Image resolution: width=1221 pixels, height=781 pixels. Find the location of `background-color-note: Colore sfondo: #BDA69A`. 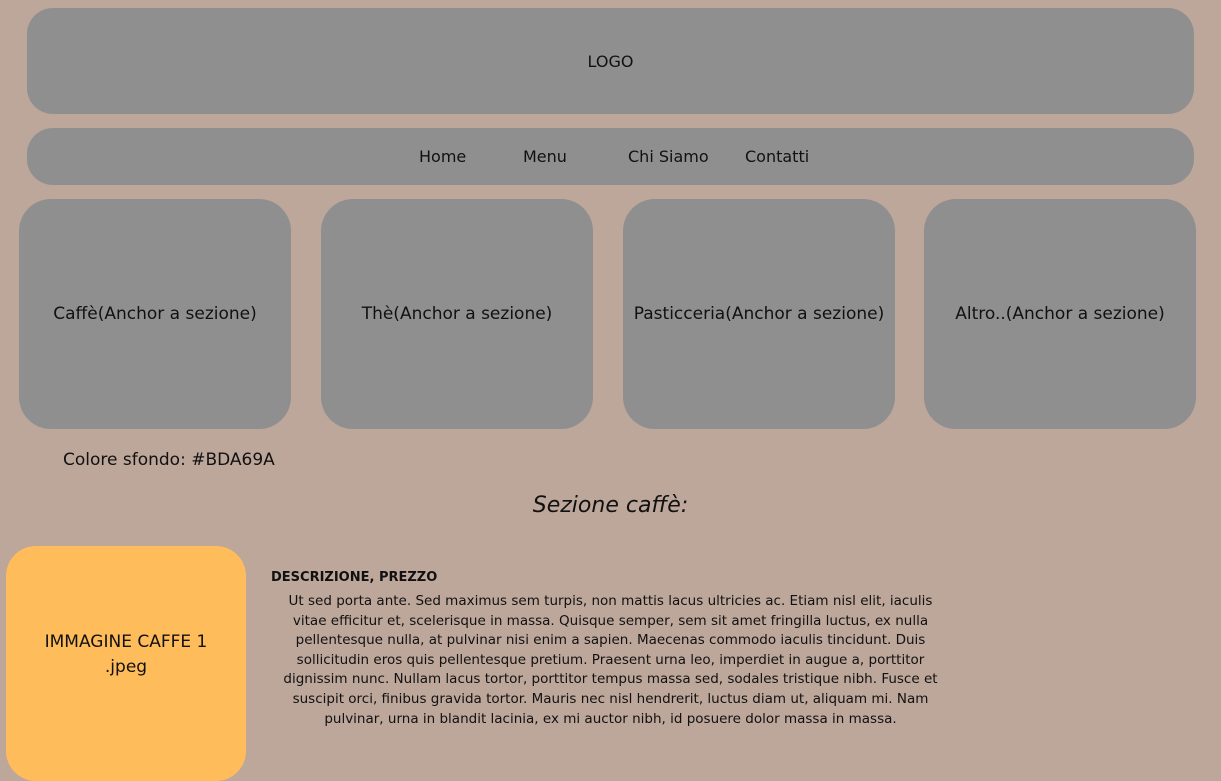

background-color-note: Colore sfondo: #BDA69A is located at coordinates (169, 460).